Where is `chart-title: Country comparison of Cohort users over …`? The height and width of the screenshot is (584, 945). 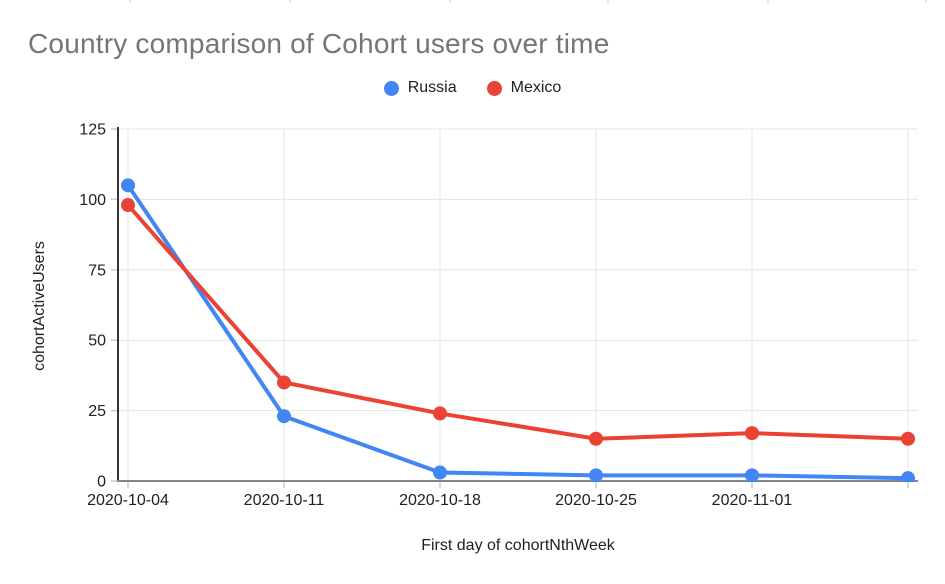
chart-title: Country comparison of Cohort users over … is located at coordinates (319, 43).